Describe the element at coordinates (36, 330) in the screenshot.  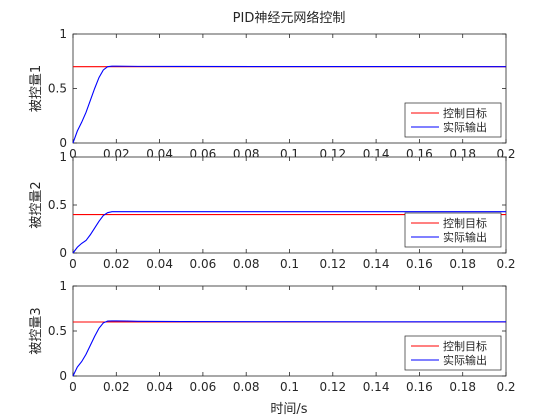
I see `y-axis-label: 被控量3` at that location.